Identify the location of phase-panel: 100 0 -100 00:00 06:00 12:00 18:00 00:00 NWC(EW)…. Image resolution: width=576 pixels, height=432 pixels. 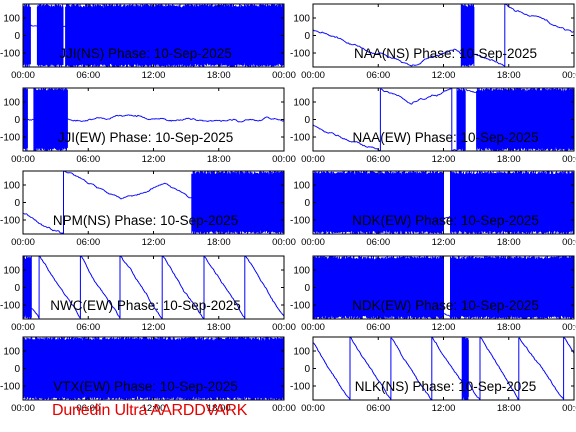
(148, 294).